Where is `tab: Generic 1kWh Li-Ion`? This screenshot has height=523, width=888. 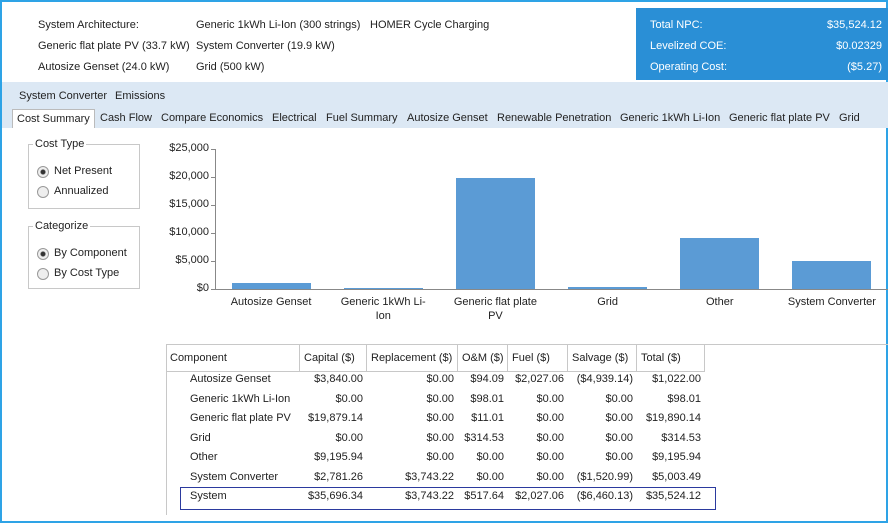 tab: Generic 1kWh Li-Ion is located at coordinates (670, 118).